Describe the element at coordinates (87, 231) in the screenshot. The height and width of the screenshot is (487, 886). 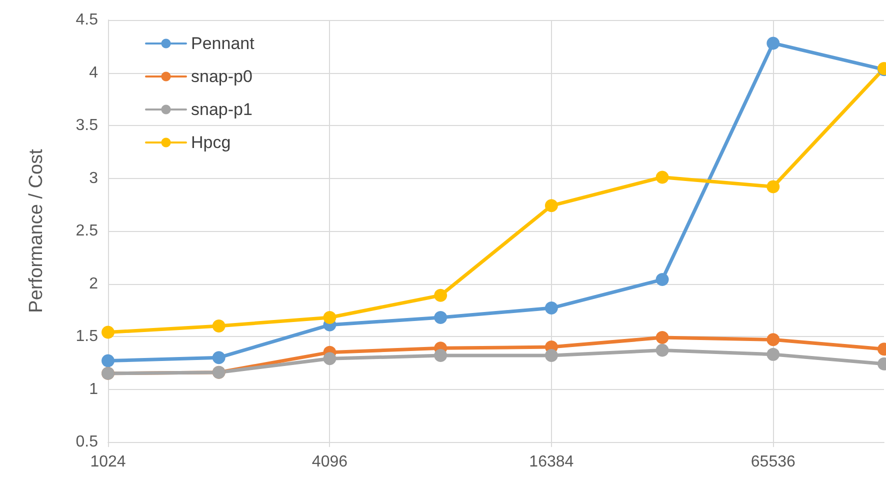
I see `y-tick-label: 2.5` at that location.